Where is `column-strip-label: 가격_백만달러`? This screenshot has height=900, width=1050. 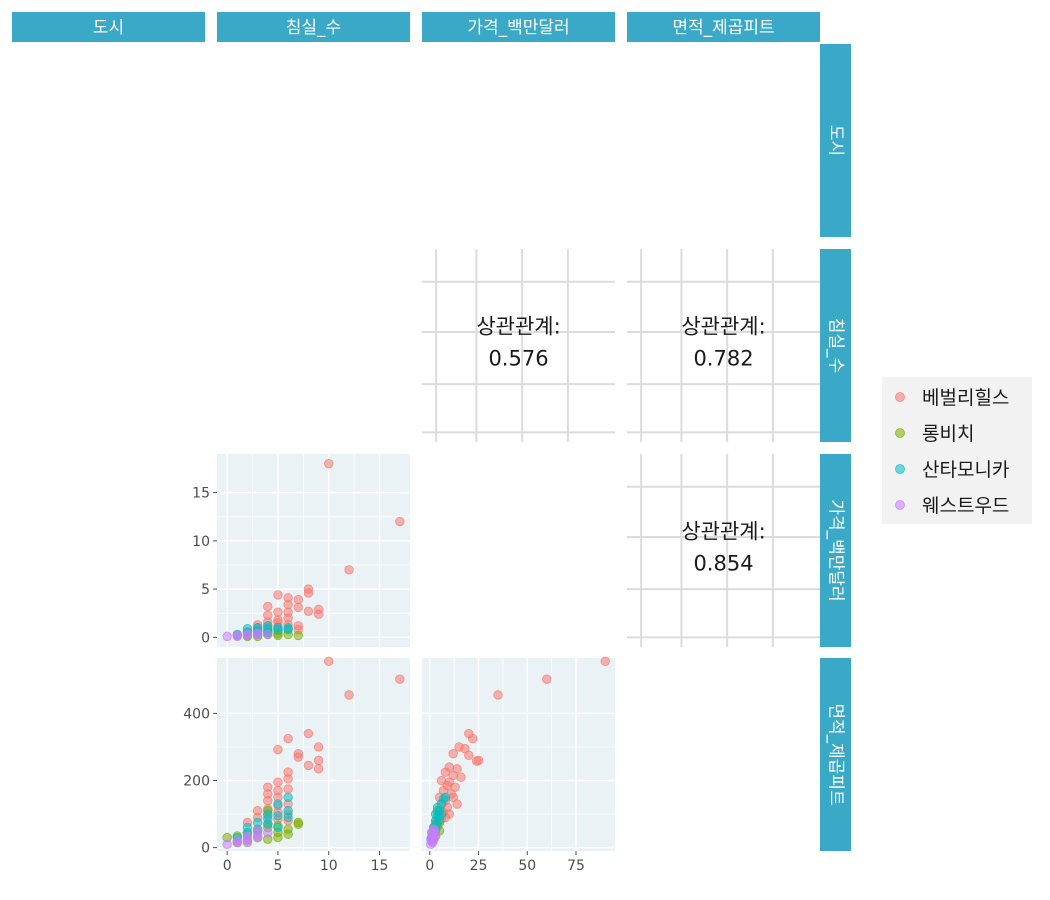
column-strip-label: 가격_백만달러 is located at coordinates (518, 28).